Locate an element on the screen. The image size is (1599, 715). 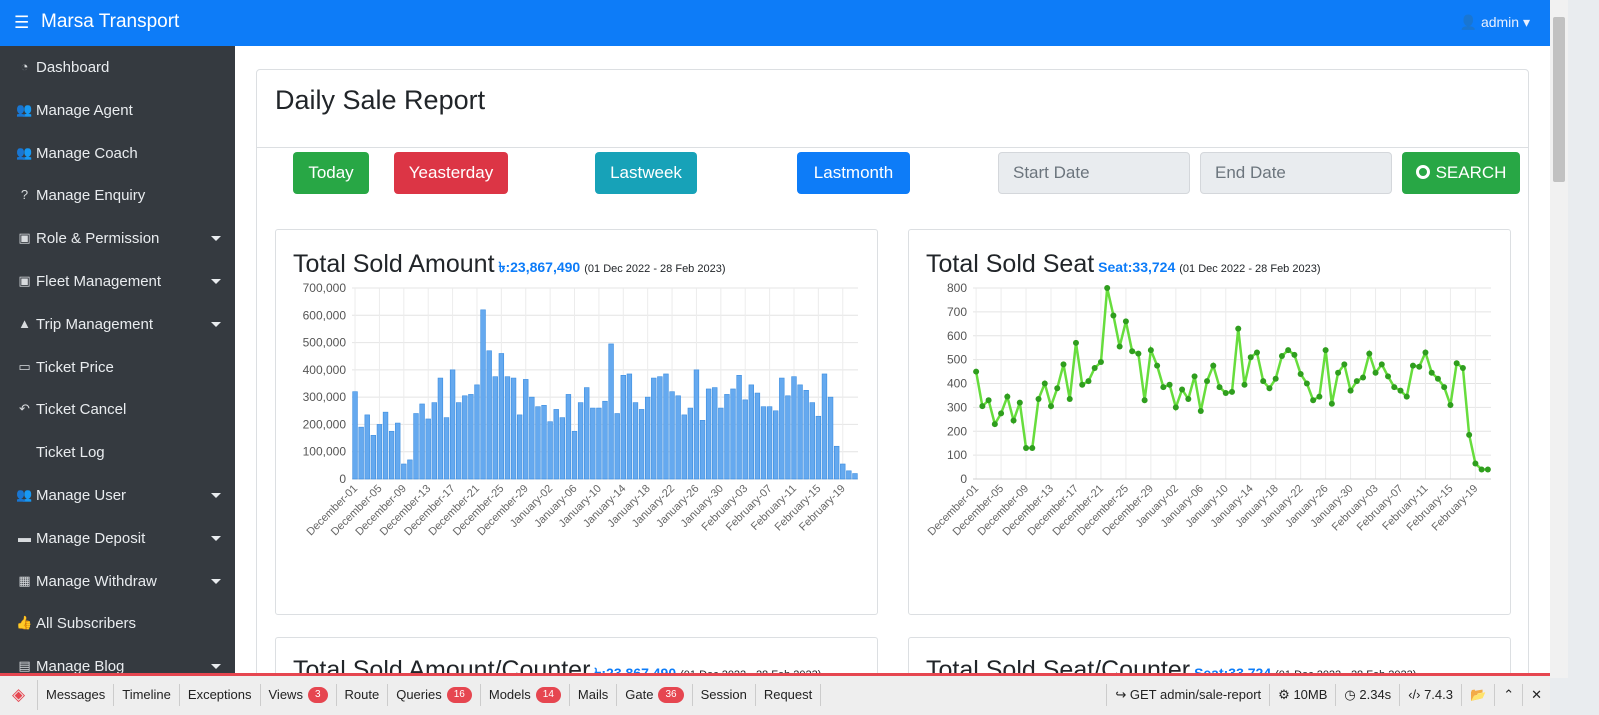
debugbar-tab-messages: Messages is located at coordinates (76, 695).